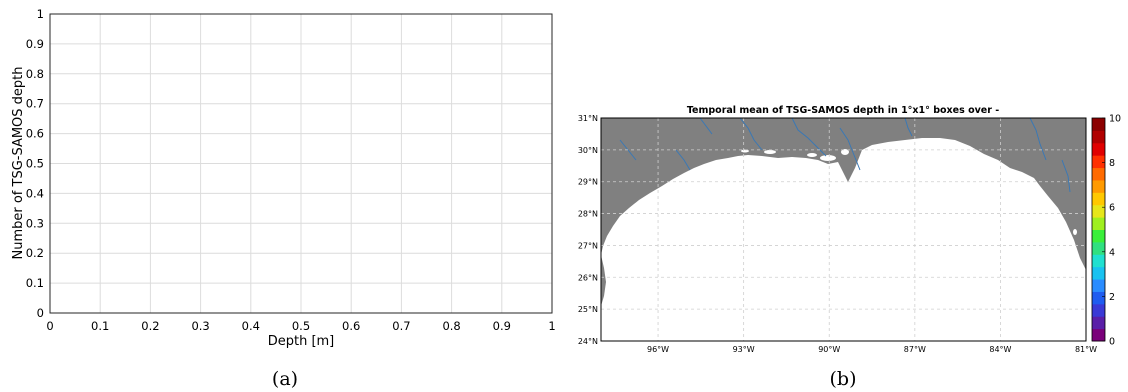  Describe the element at coordinates (40, 14) in the screenshot. I see `y-tick-label: 1` at that location.